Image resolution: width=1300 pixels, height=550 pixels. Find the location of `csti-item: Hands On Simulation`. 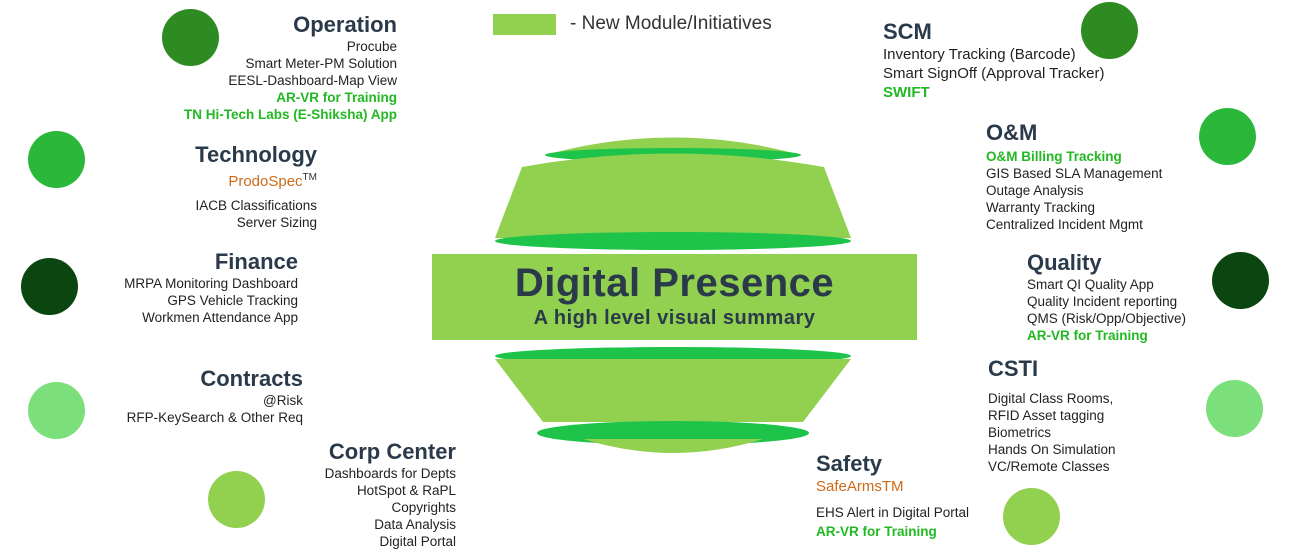

csti-item: Hands On Simulation is located at coordinates (1052, 449).